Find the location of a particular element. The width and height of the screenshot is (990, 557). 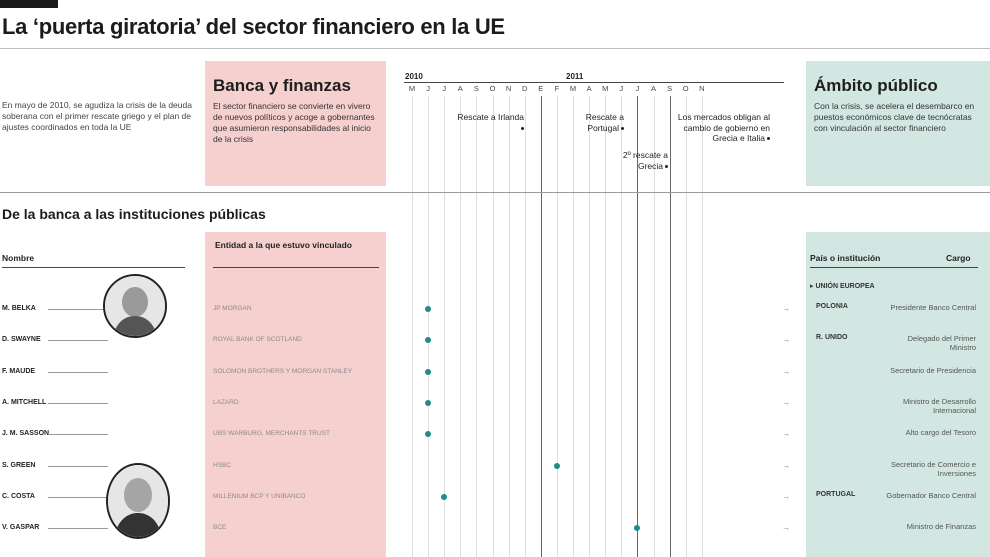

person-name: A. MITCHELL is located at coordinates (24, 402).